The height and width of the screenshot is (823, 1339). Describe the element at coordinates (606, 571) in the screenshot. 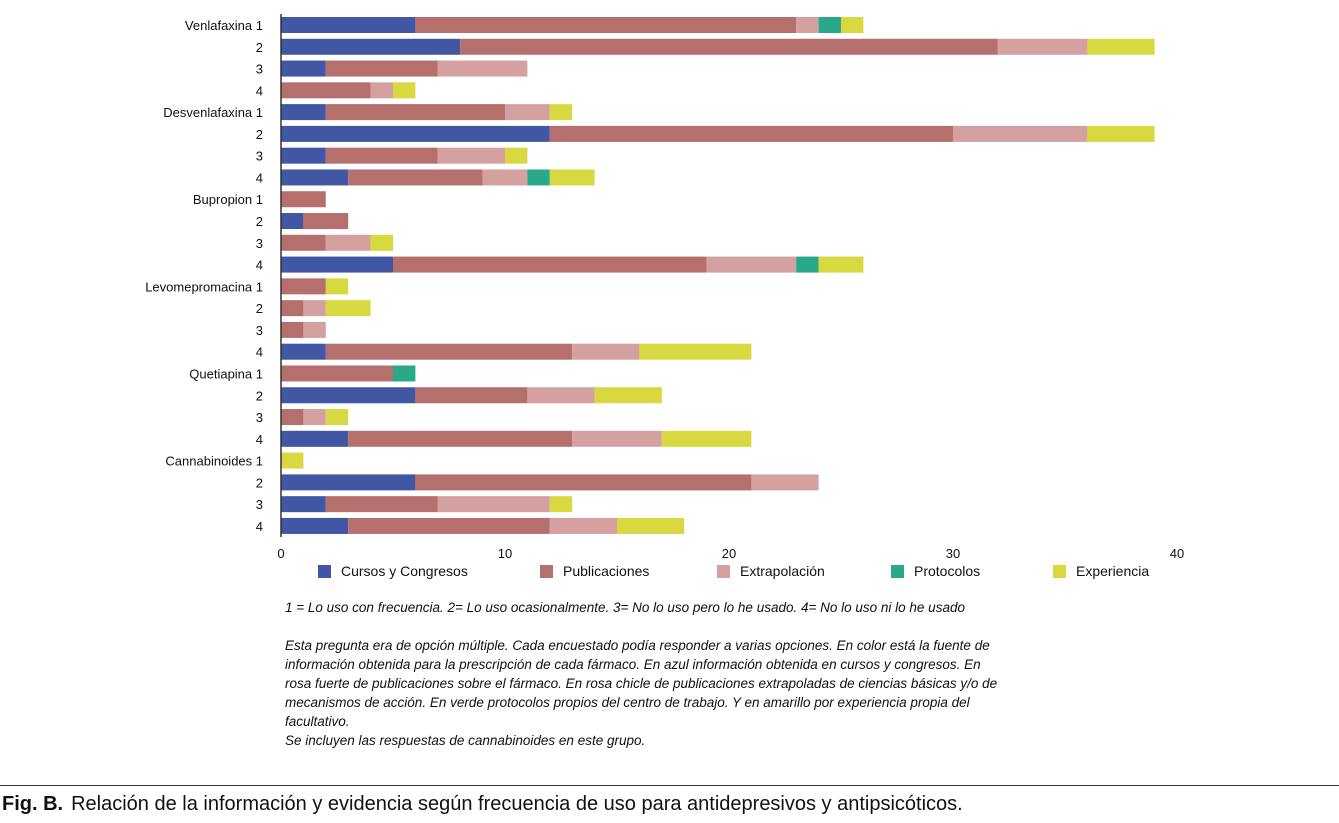

I see `legend-label: Publicaciones` at that location.